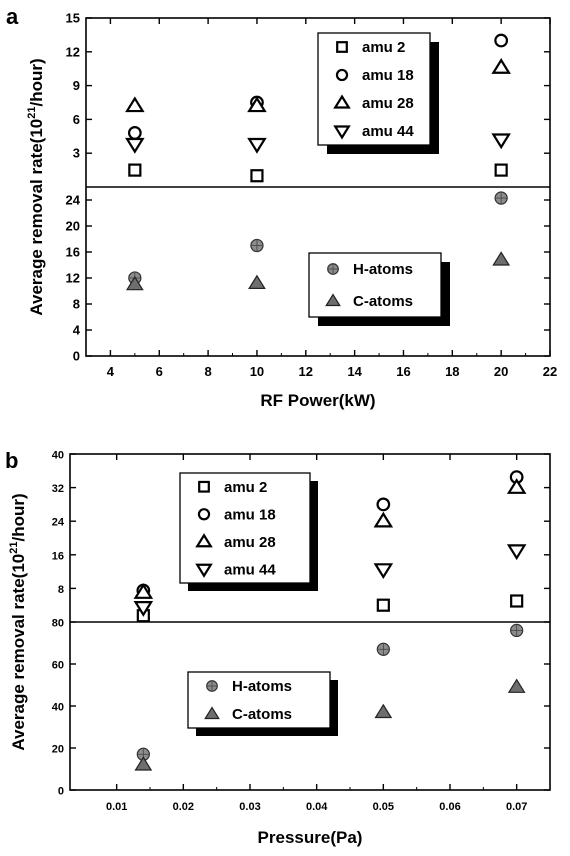  What do you see at coordinates (76, 153) in the screenshot?
I see `y-tick-label: 3` at bounding box center [76, 153].